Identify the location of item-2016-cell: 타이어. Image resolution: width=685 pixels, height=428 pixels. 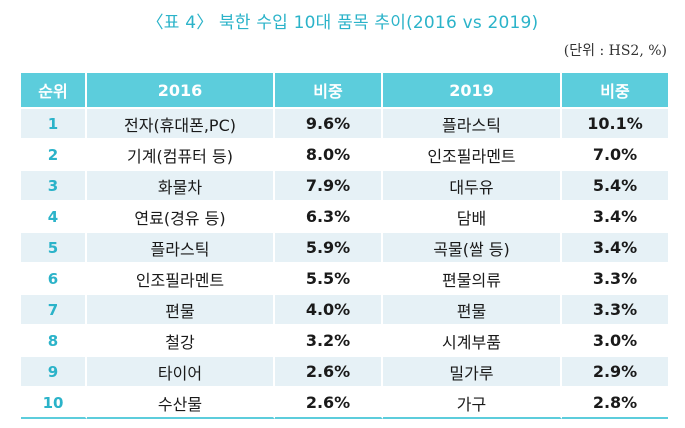
(181, 370).